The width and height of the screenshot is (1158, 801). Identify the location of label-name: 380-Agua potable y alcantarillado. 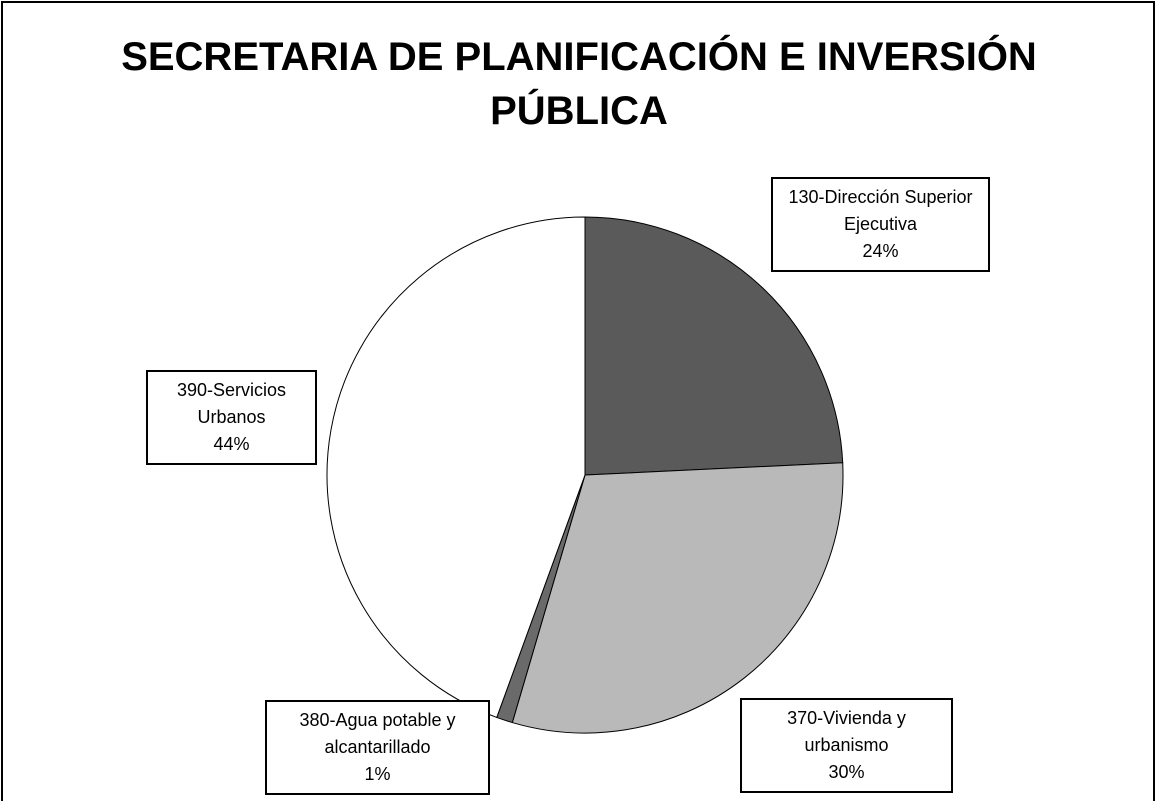
(377, 733).